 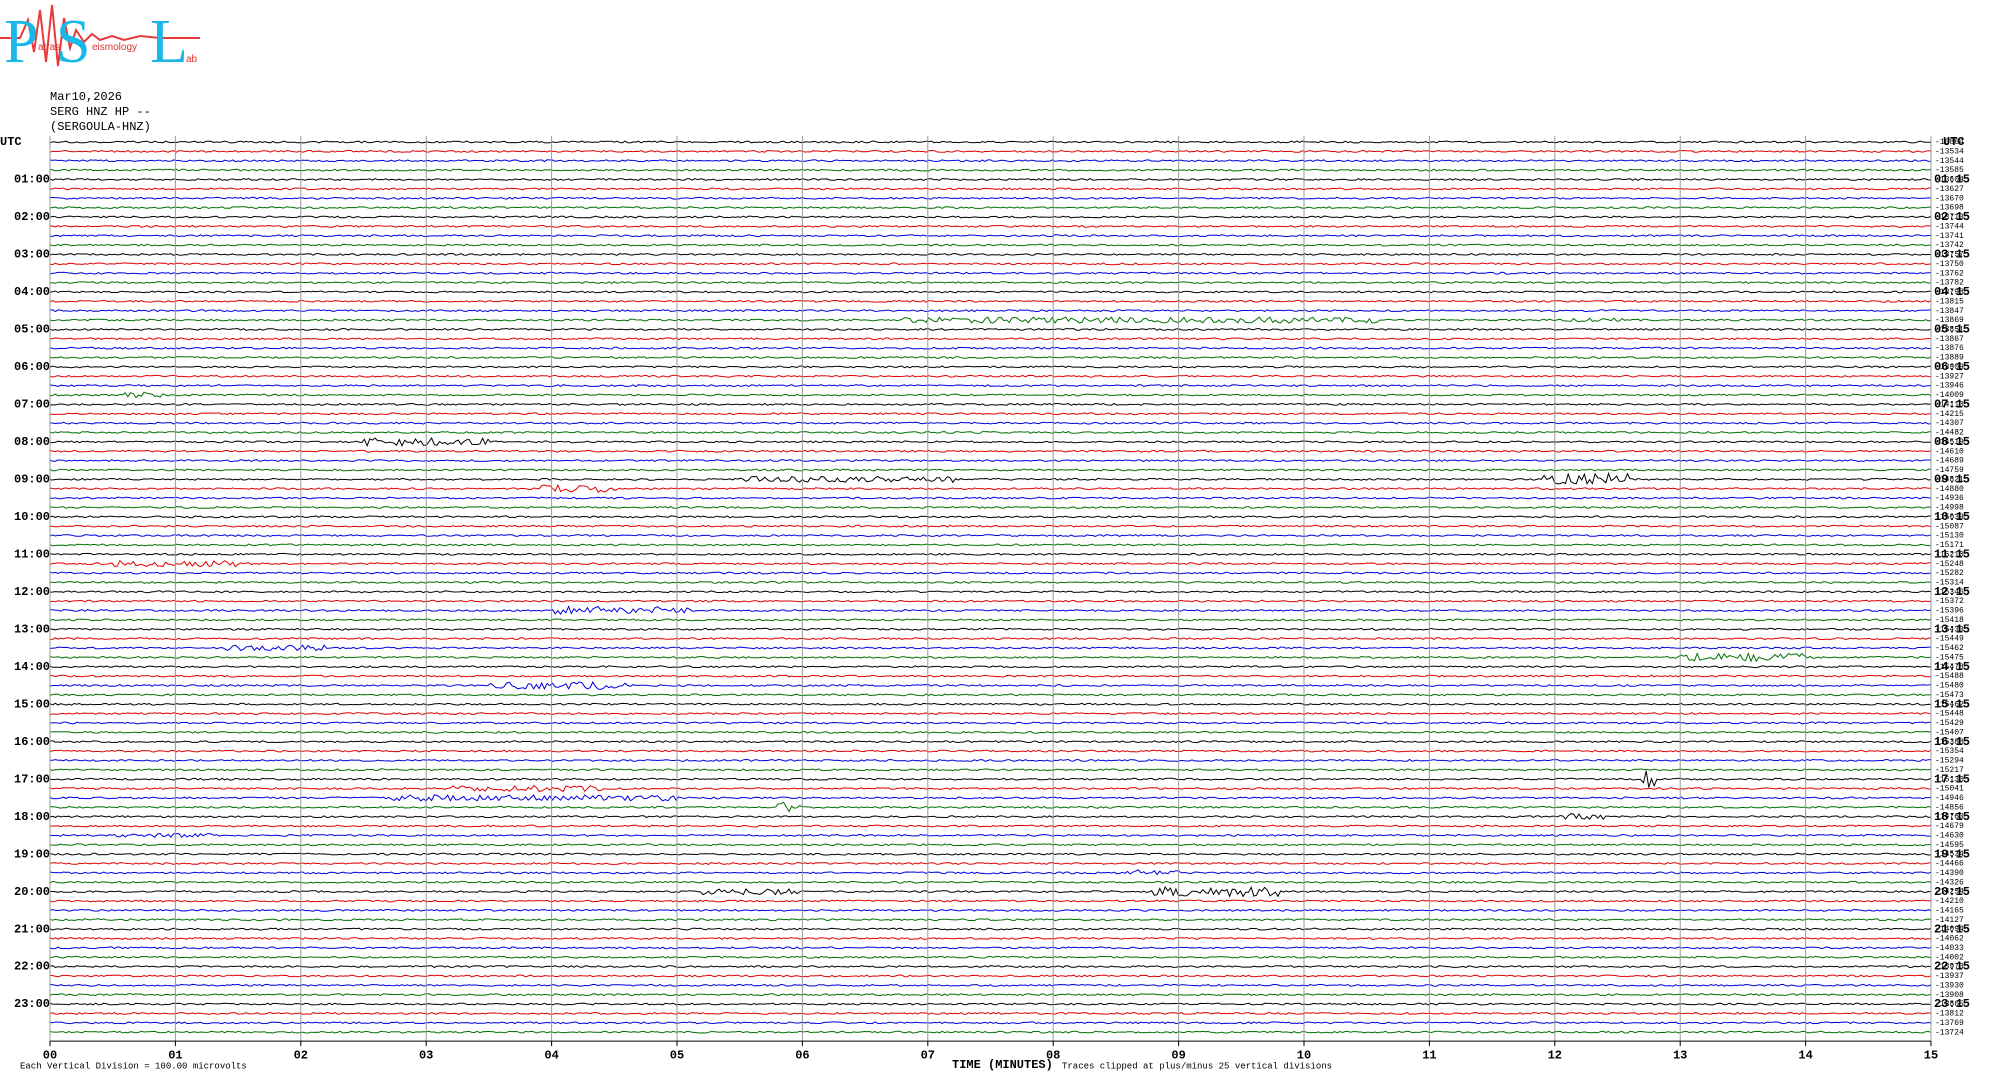 What do you see at coordinates (1949, 161) in the screenshot?
I see `trace-offset: -13544` at bounding box center [1949, 161].